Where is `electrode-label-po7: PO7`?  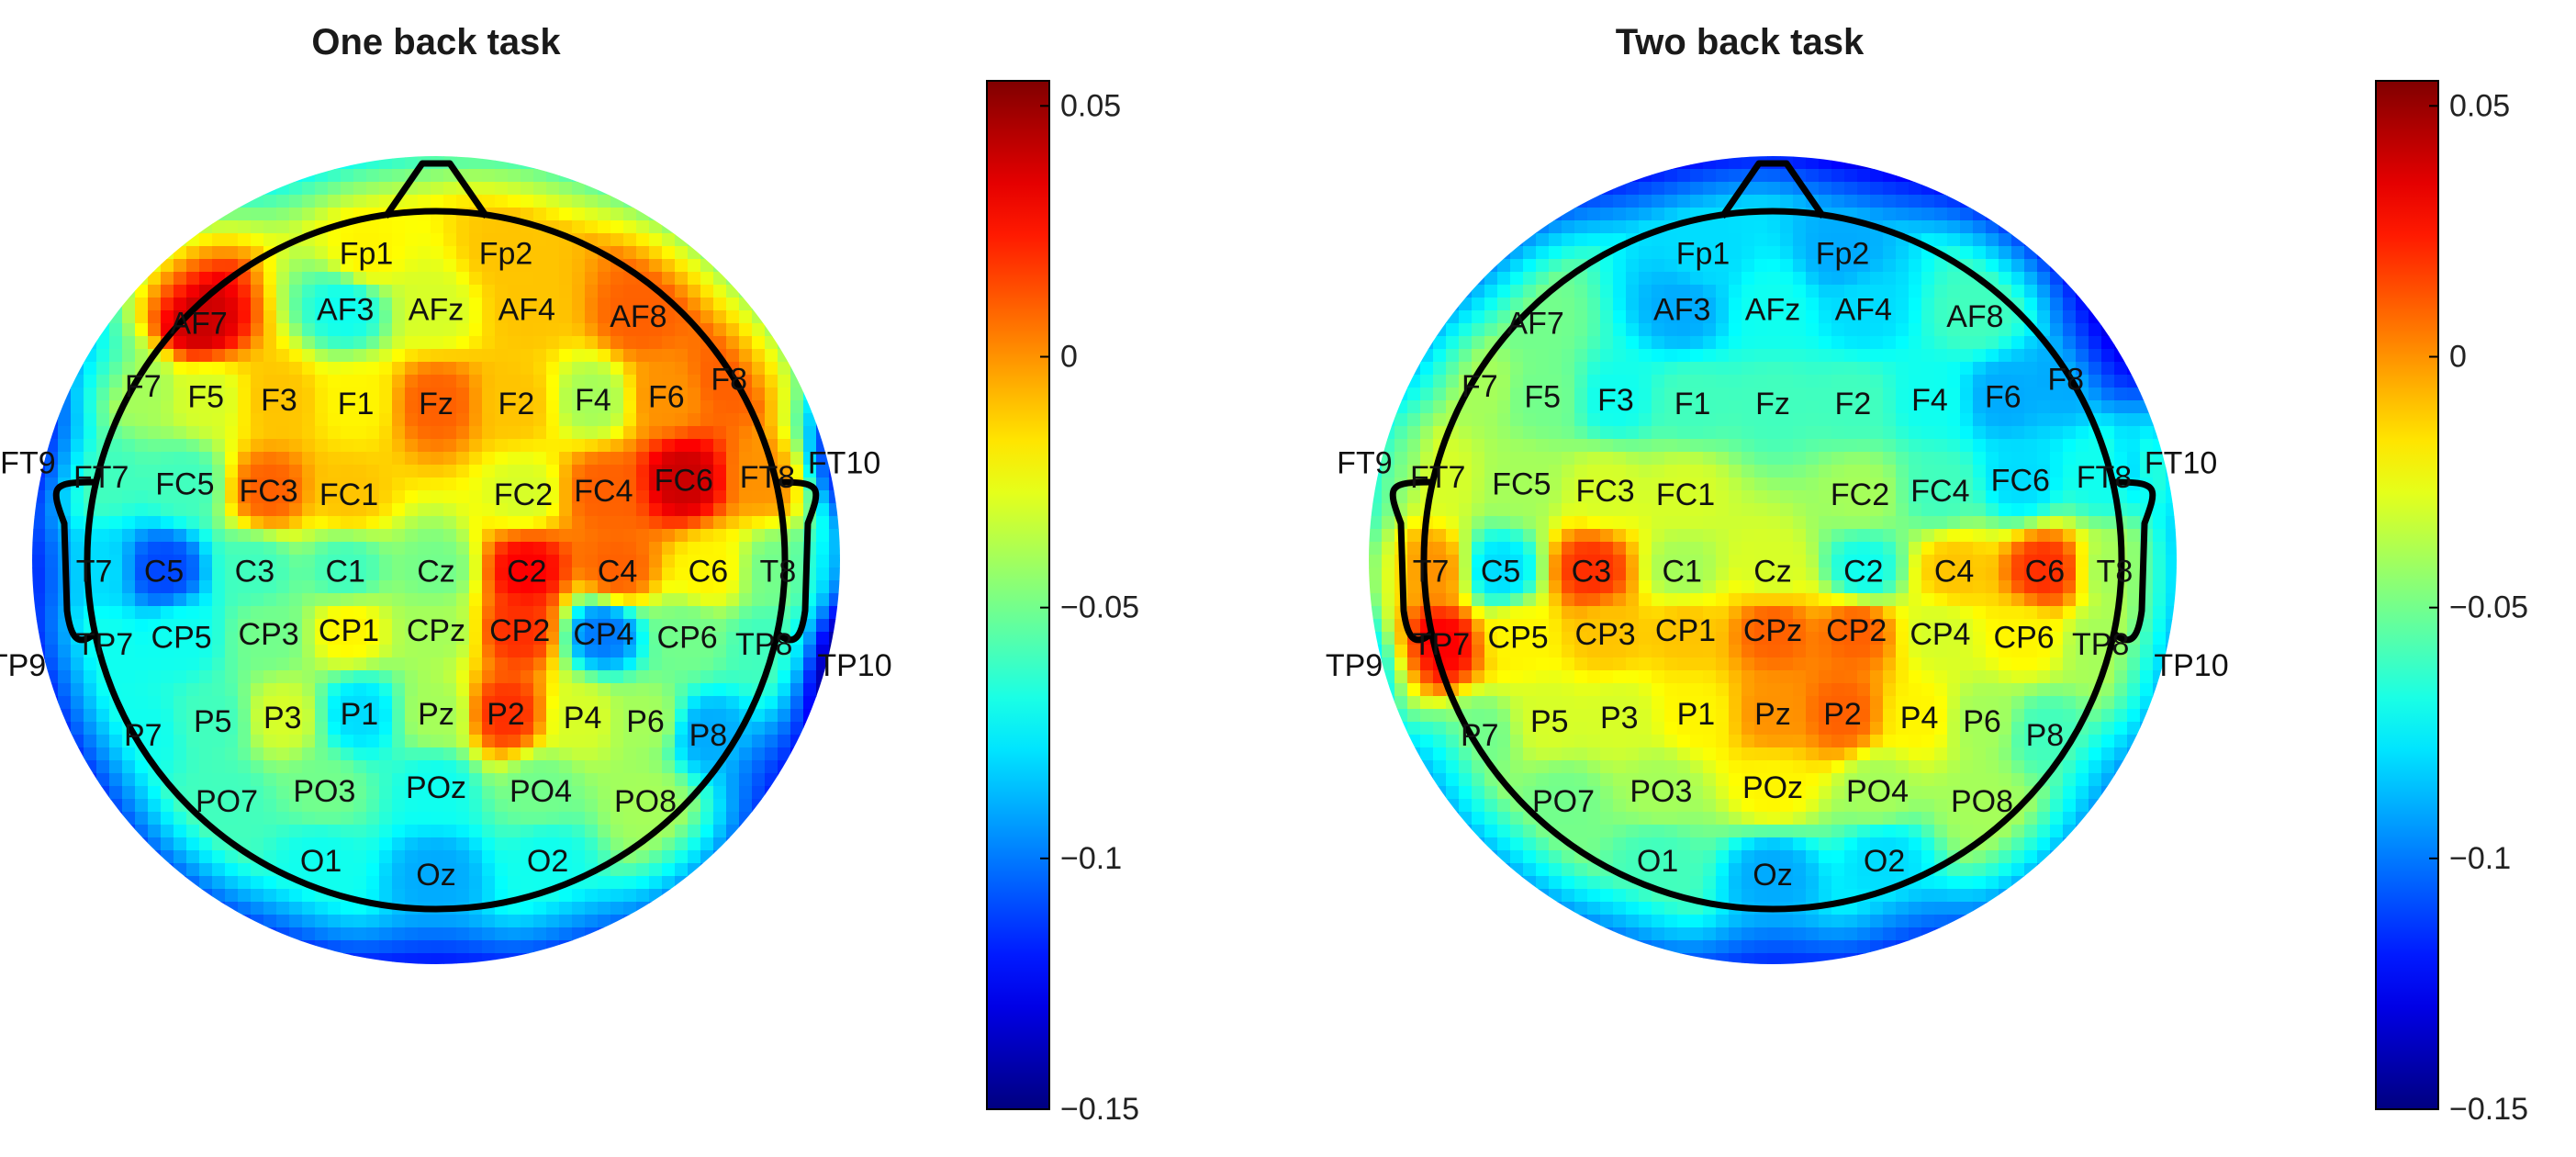
electrode-label-po7: PO7 is located at coordinates (227, 801).